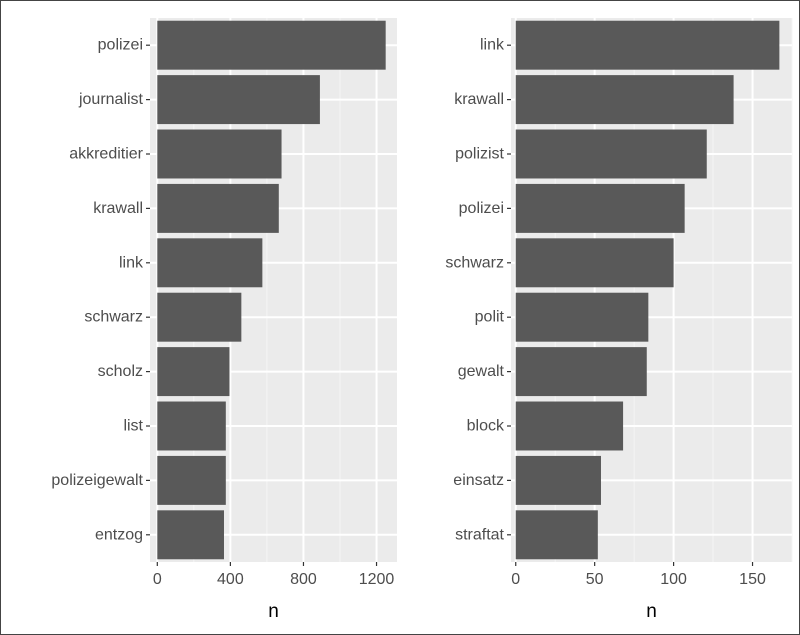 The image size is (800, 635). What do you see at coordinates (377, 579) in the screenshot?
I see `x-tick-label: 1200` at bounding box center [377, 579].